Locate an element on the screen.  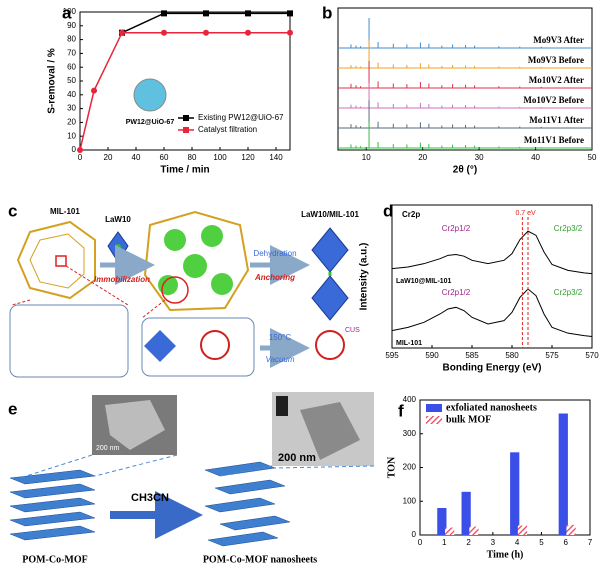
label: CUS is located at coordinates (352, 330).